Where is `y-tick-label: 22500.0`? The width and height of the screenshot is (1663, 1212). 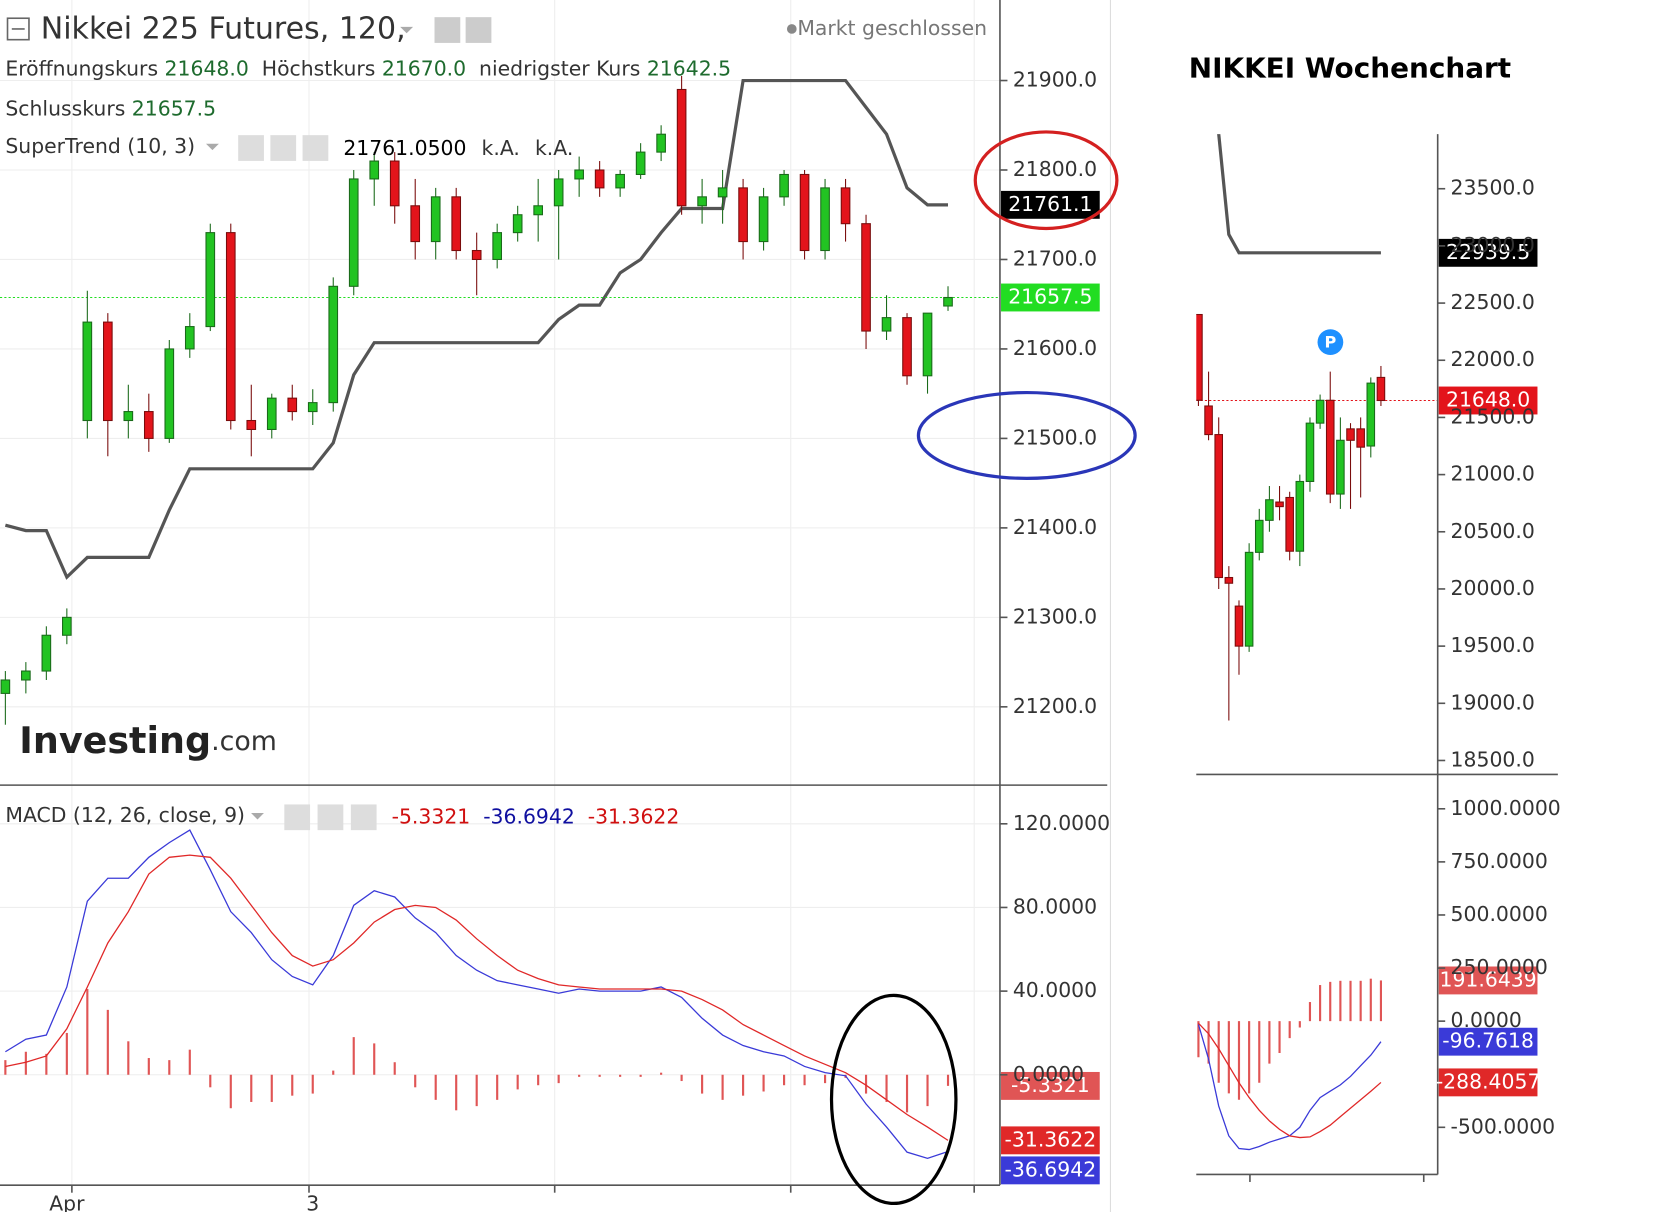
y-tick-label: 22500.0 is located at coordinates (1493, 302).